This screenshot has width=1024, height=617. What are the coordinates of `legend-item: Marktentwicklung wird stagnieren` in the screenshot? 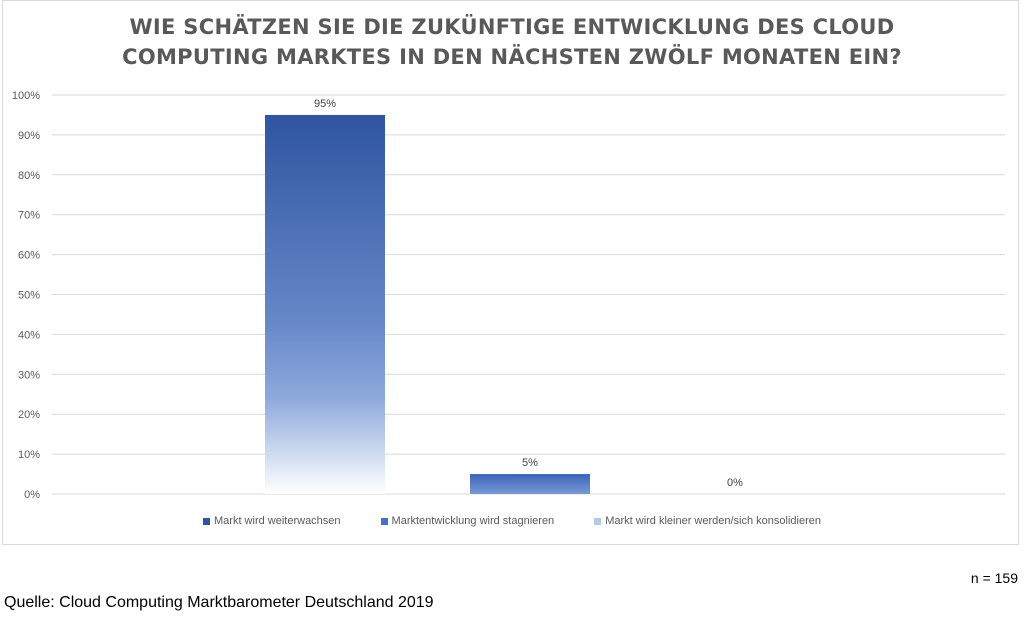 It's located at (467, 521).